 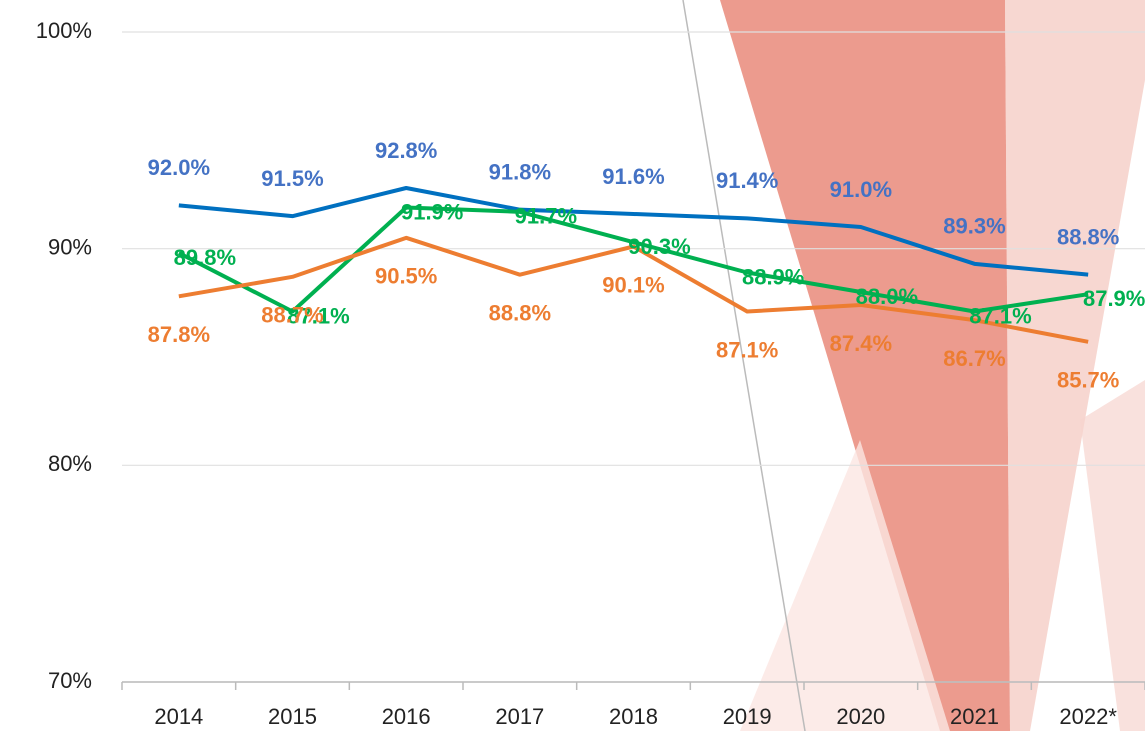 I want to click on x-tick-label: 2019, so click(x=747, y=716).